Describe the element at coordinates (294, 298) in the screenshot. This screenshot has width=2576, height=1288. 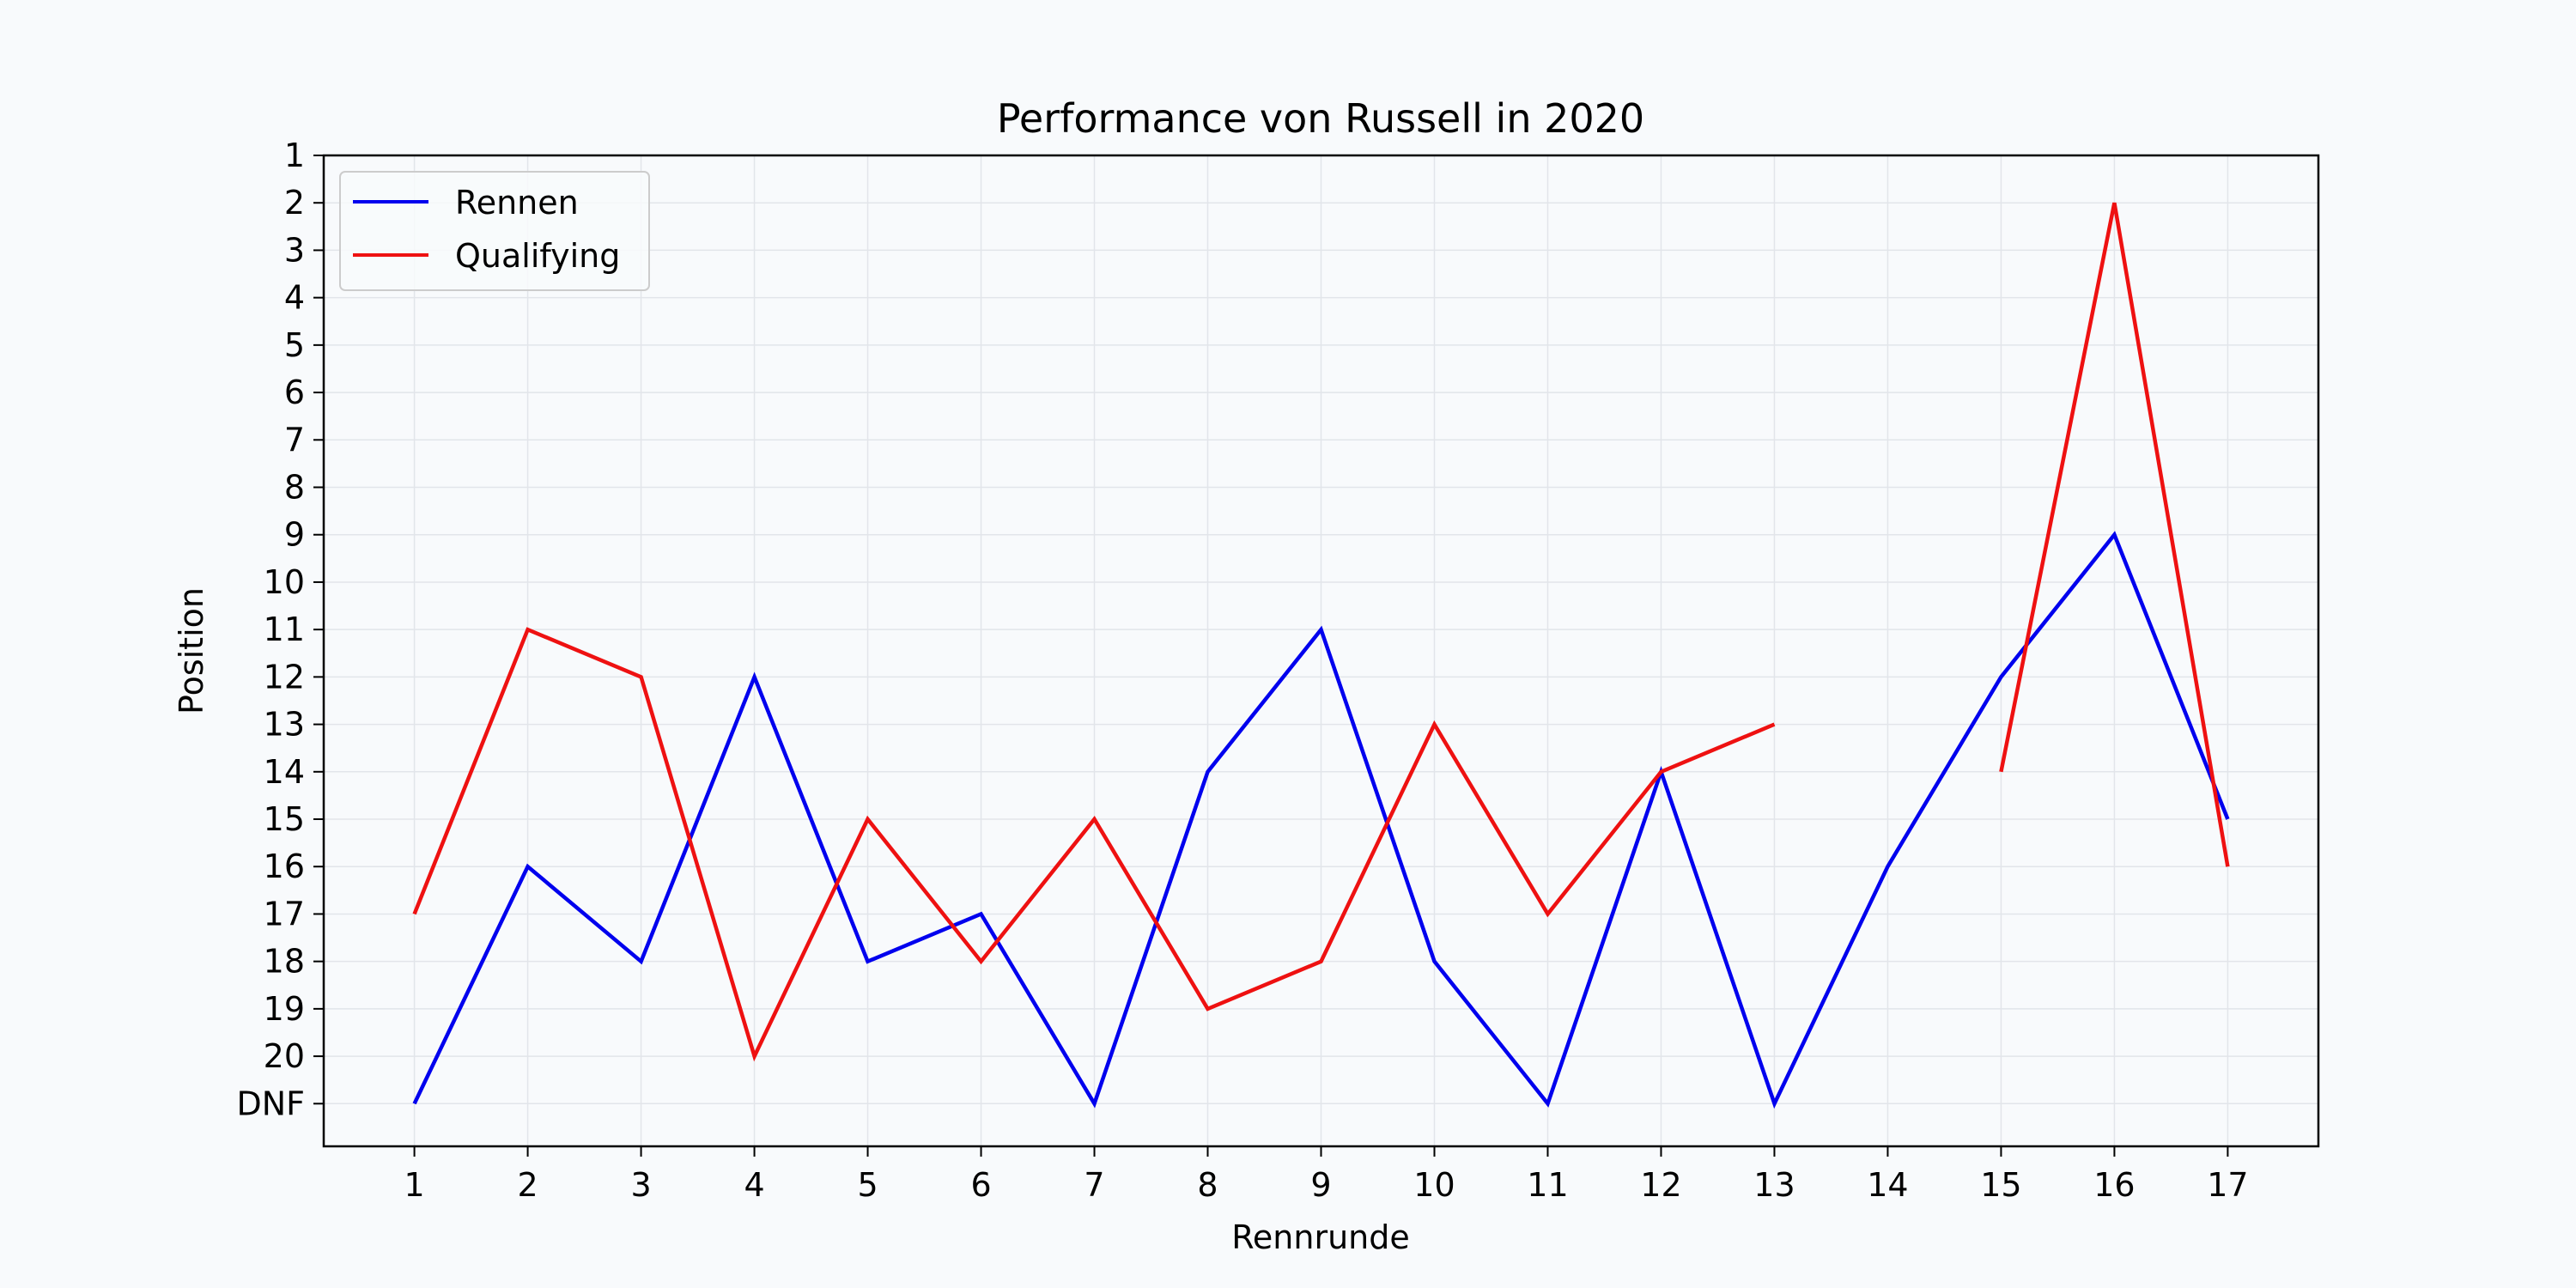
I see `y-tick-label: 4` at that location.